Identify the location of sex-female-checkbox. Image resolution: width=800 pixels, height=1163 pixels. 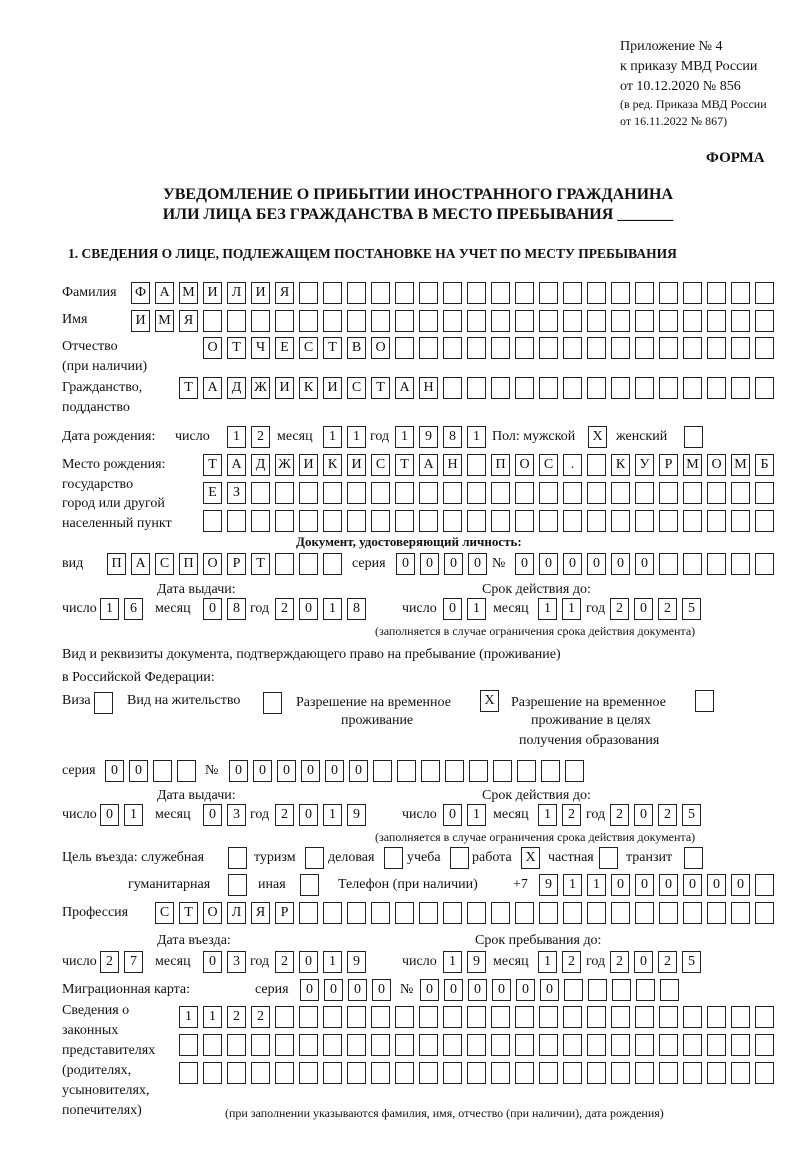
(696, 437).